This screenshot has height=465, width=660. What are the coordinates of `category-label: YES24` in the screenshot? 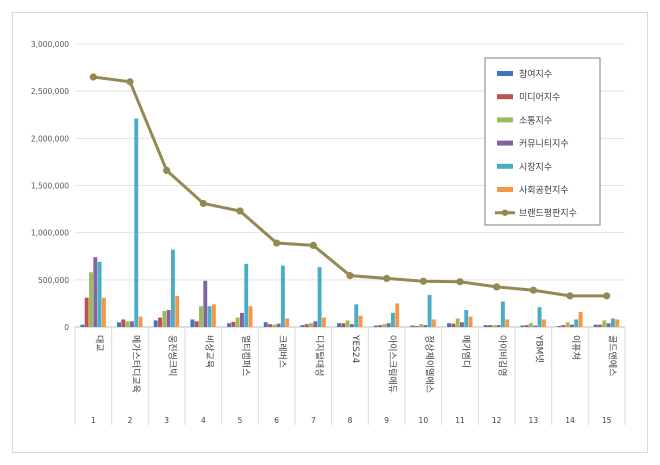 It's located at (355, 349).